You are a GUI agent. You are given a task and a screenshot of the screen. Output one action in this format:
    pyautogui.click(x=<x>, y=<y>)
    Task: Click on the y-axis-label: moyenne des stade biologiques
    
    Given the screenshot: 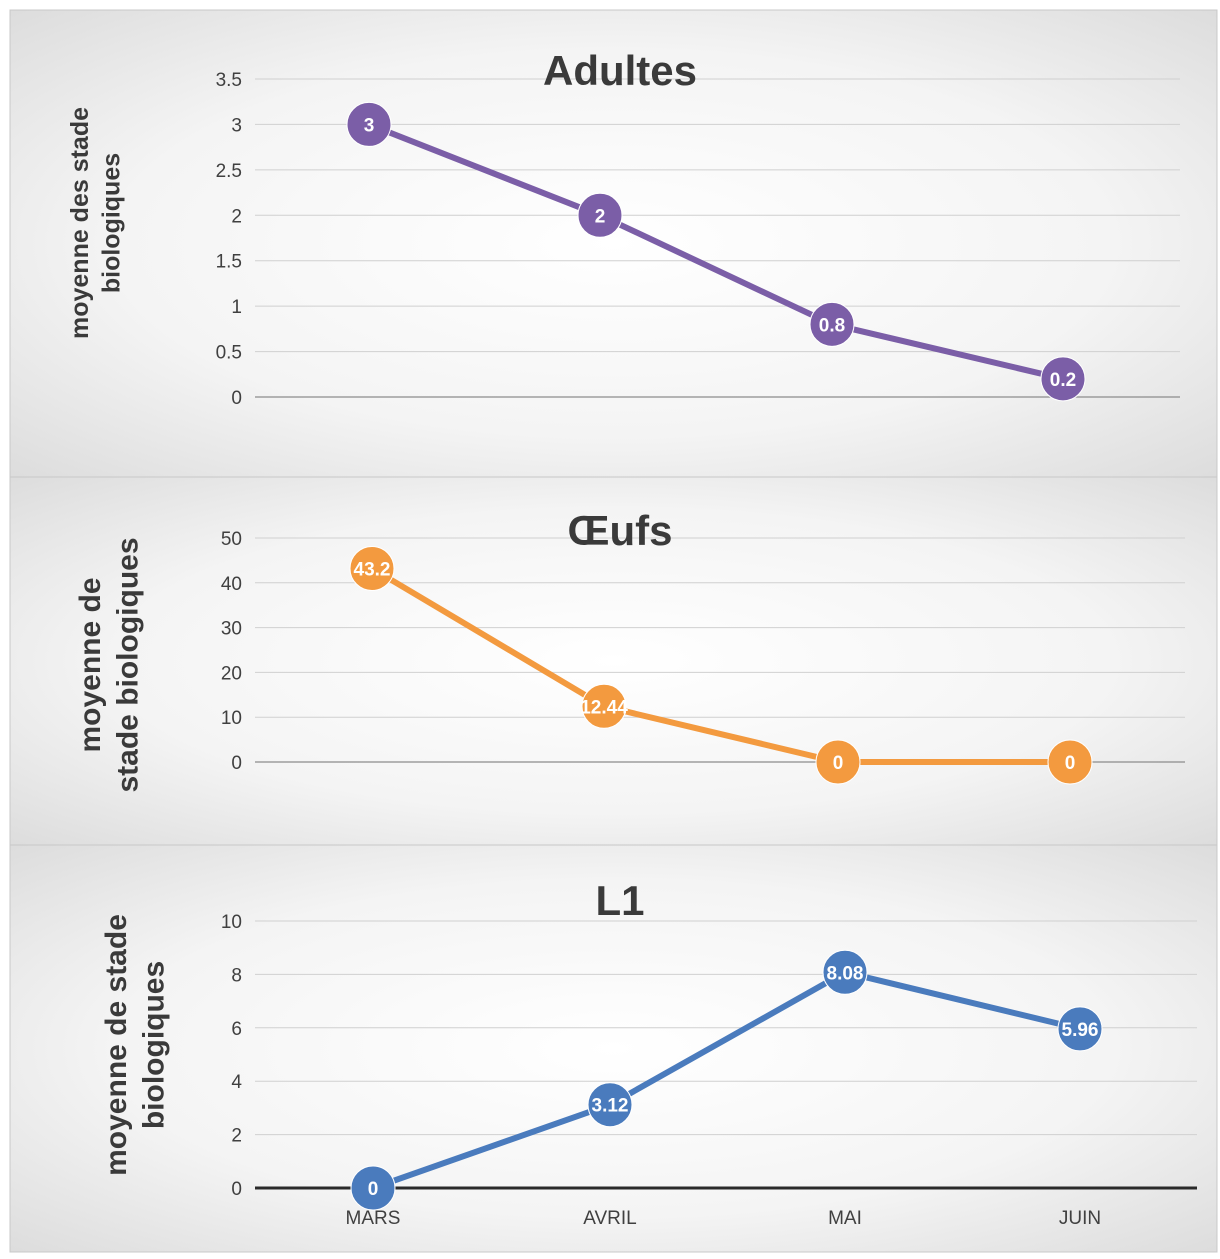 What is the action you would take?
    pyautogui.click(x=95, y=223)
    